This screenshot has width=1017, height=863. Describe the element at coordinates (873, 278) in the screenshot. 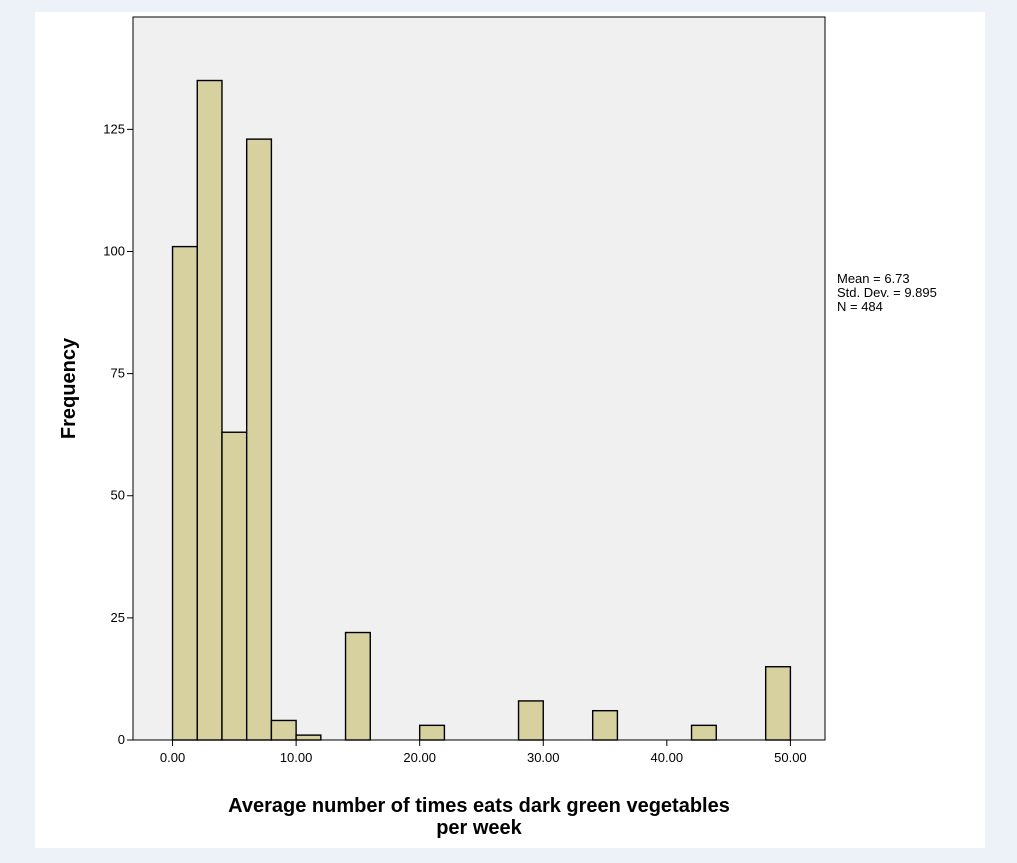

I see `stat-mean: Mean = 6.73` at that location.